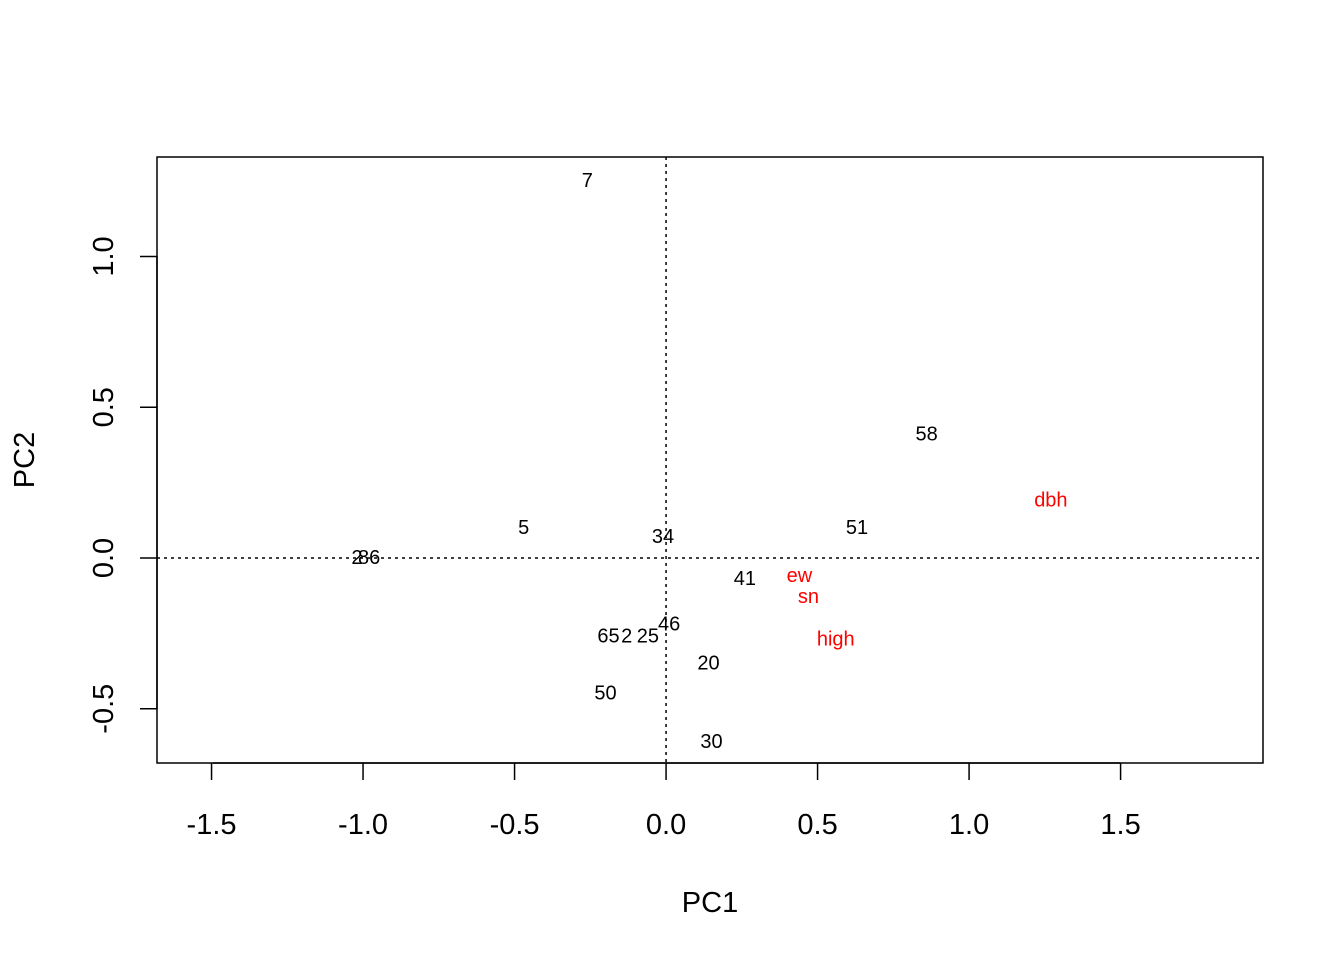 This screenshot has width=1344, height=960. I want to click on y-tick-label: -0.5, so click(104, 709).